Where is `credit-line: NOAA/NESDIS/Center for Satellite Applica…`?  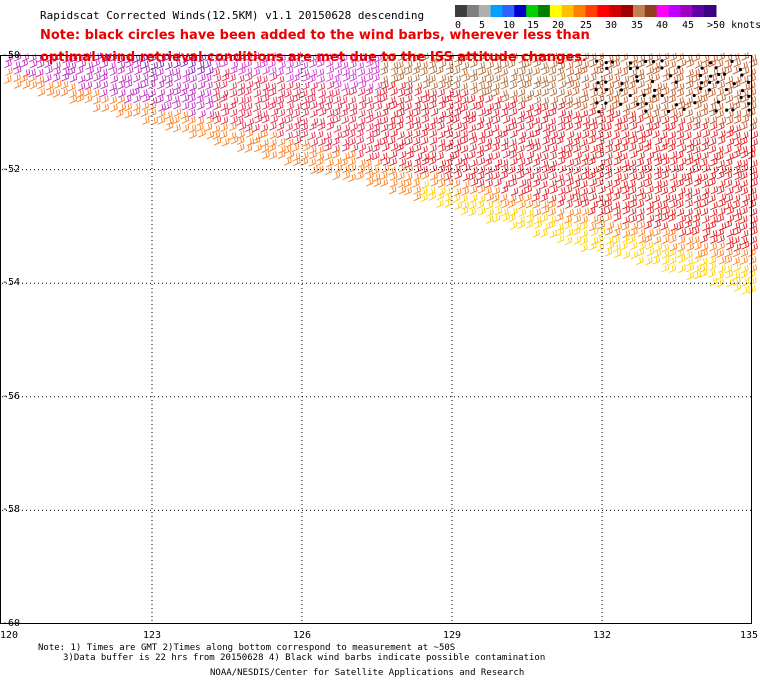 credit-line: NOAA/NESDIS/Center for Satellite Applica… is located at coordinates (367, 673).